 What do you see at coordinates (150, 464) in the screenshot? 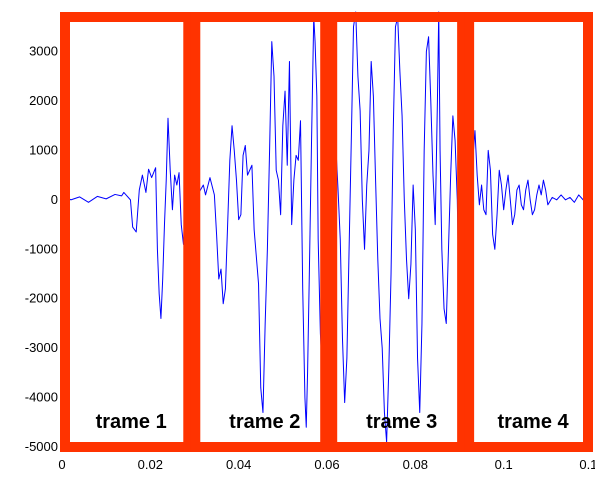
I see `x-tick-label: 0.02` at bounding box center [150, 464].